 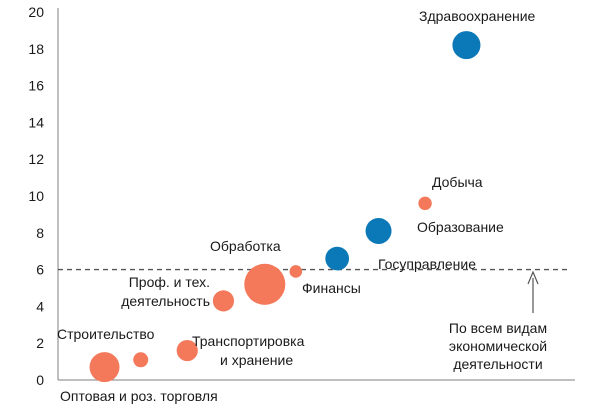 What do you see at coordinates (533, 277) in the screenshot?
I see `annotation-arrowhead` at bounding box center [533, 277].